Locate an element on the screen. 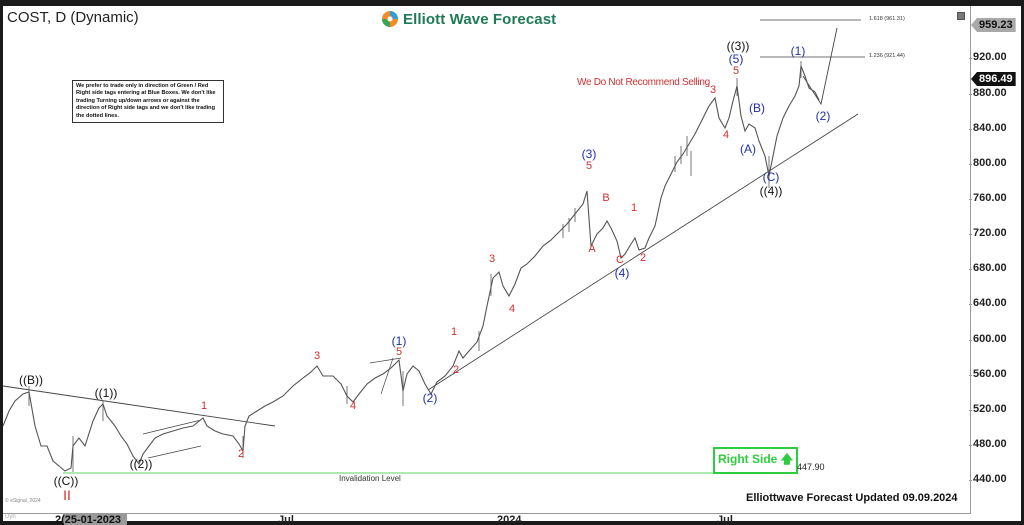 This screenshot has width=1024, height=525. y-tick: 880.00 is located at coordinates (988, 93).